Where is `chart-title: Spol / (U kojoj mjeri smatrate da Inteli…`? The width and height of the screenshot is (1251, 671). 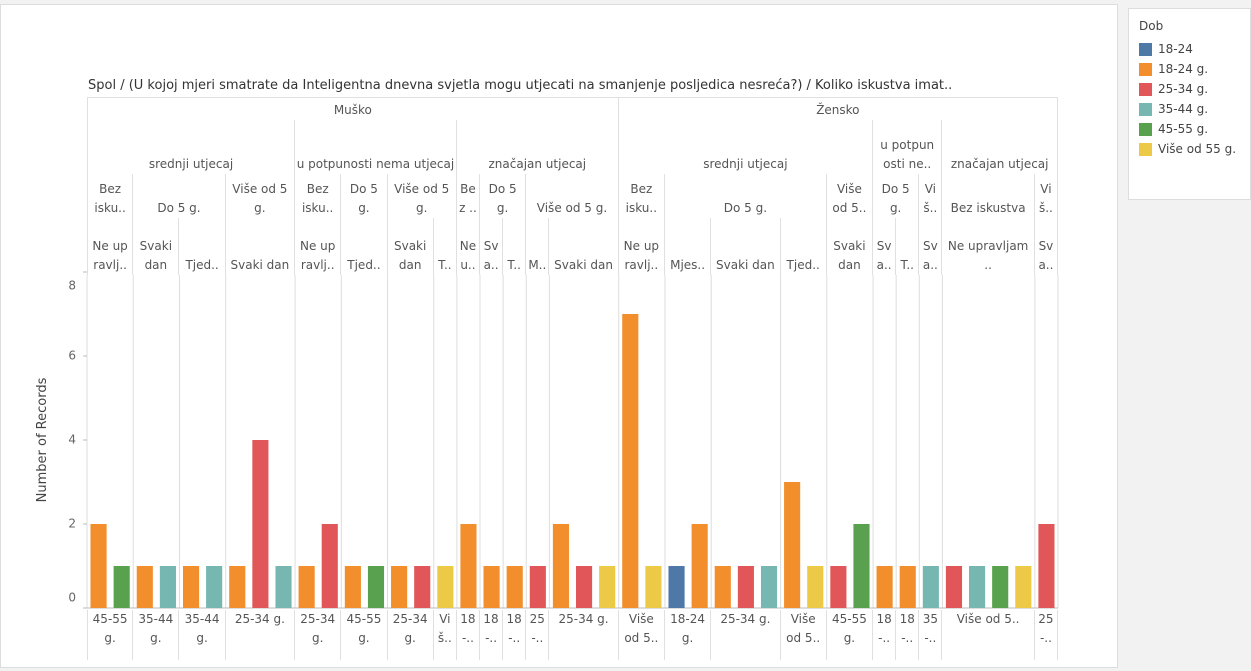
chart-title: Spol / (U kojoj mjeri smatrate da Inteli… is located at coordinates (520, 85).